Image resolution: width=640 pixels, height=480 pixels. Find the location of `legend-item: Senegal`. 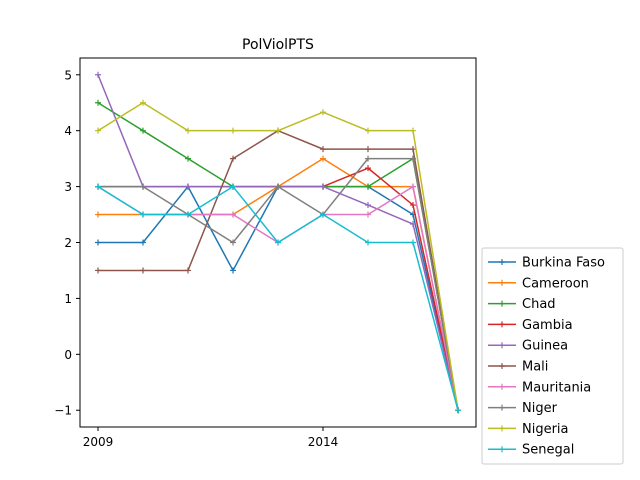

legend-item: Senegal is located at coordinates (531, 450).